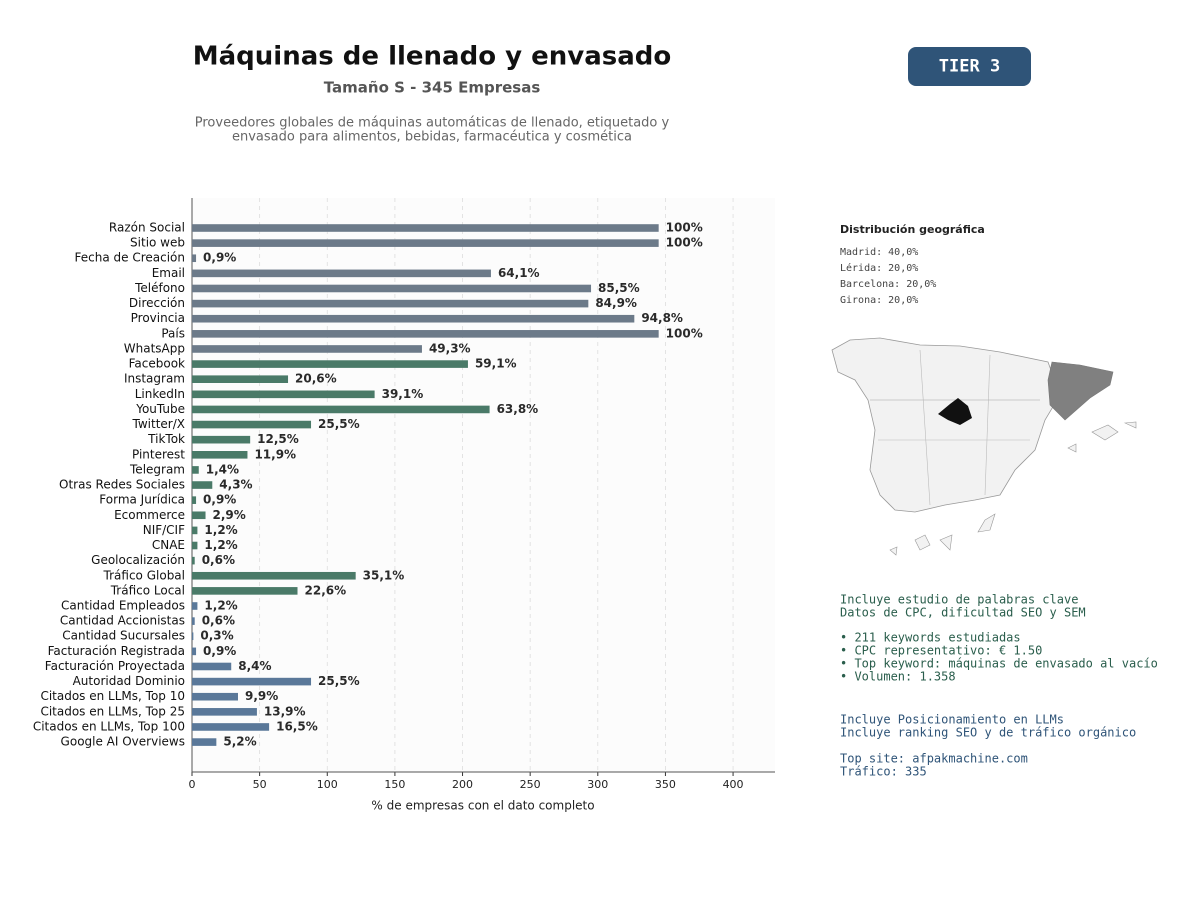 This screenshot has height=900, width=1200. What do you see at coordinates (157, 303) in the screenshot?
I see `y-tick-label: Dirección` at bounding box center [157, 303].